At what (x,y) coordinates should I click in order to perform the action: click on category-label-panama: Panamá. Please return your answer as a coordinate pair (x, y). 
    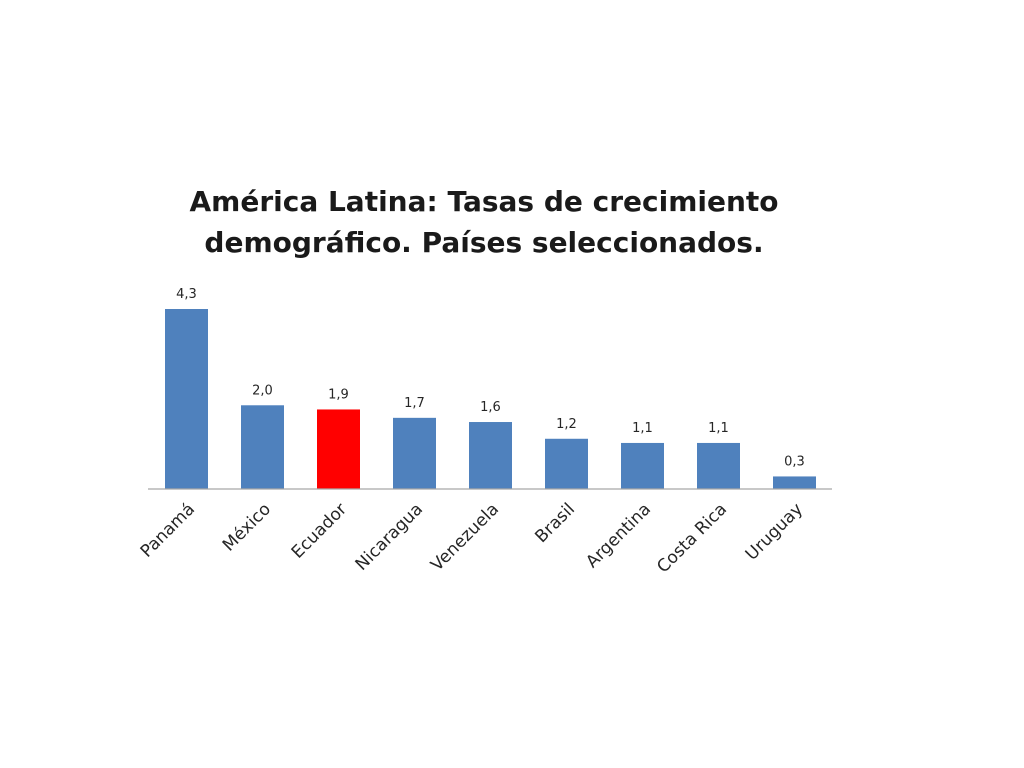
    Looking at the image, I should click on (168, 530).